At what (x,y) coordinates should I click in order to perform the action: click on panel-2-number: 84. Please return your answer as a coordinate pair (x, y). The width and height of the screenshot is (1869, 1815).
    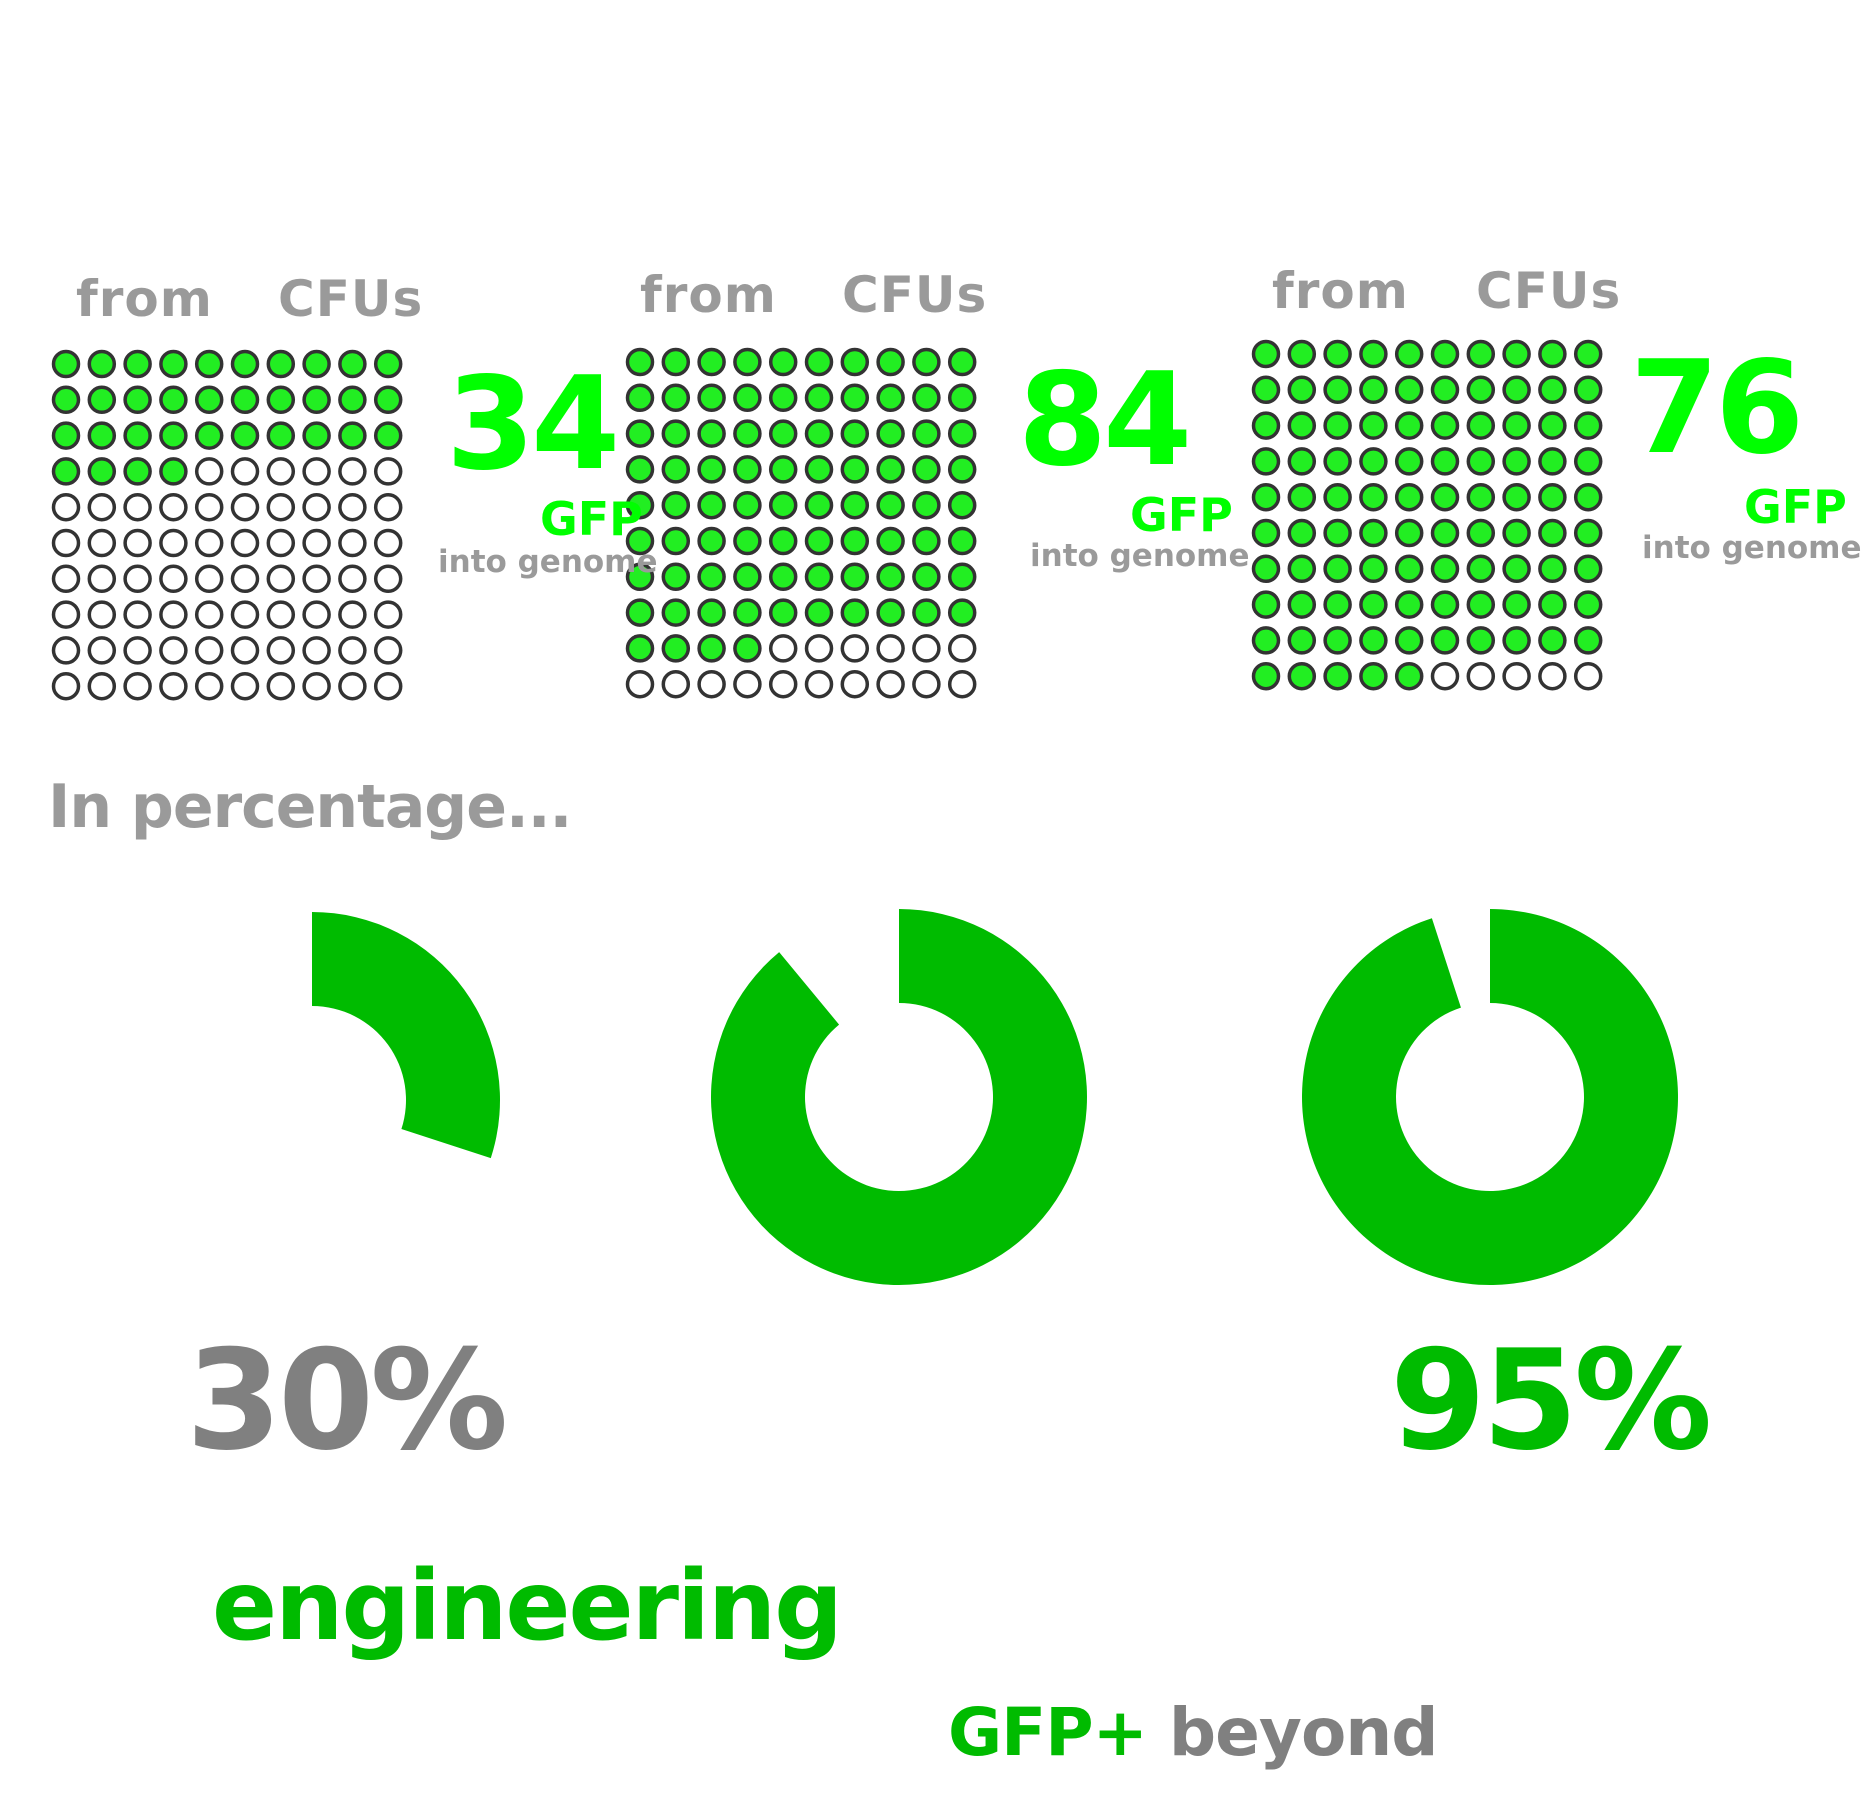
    Looking at the image, I should click on (1105, 420).